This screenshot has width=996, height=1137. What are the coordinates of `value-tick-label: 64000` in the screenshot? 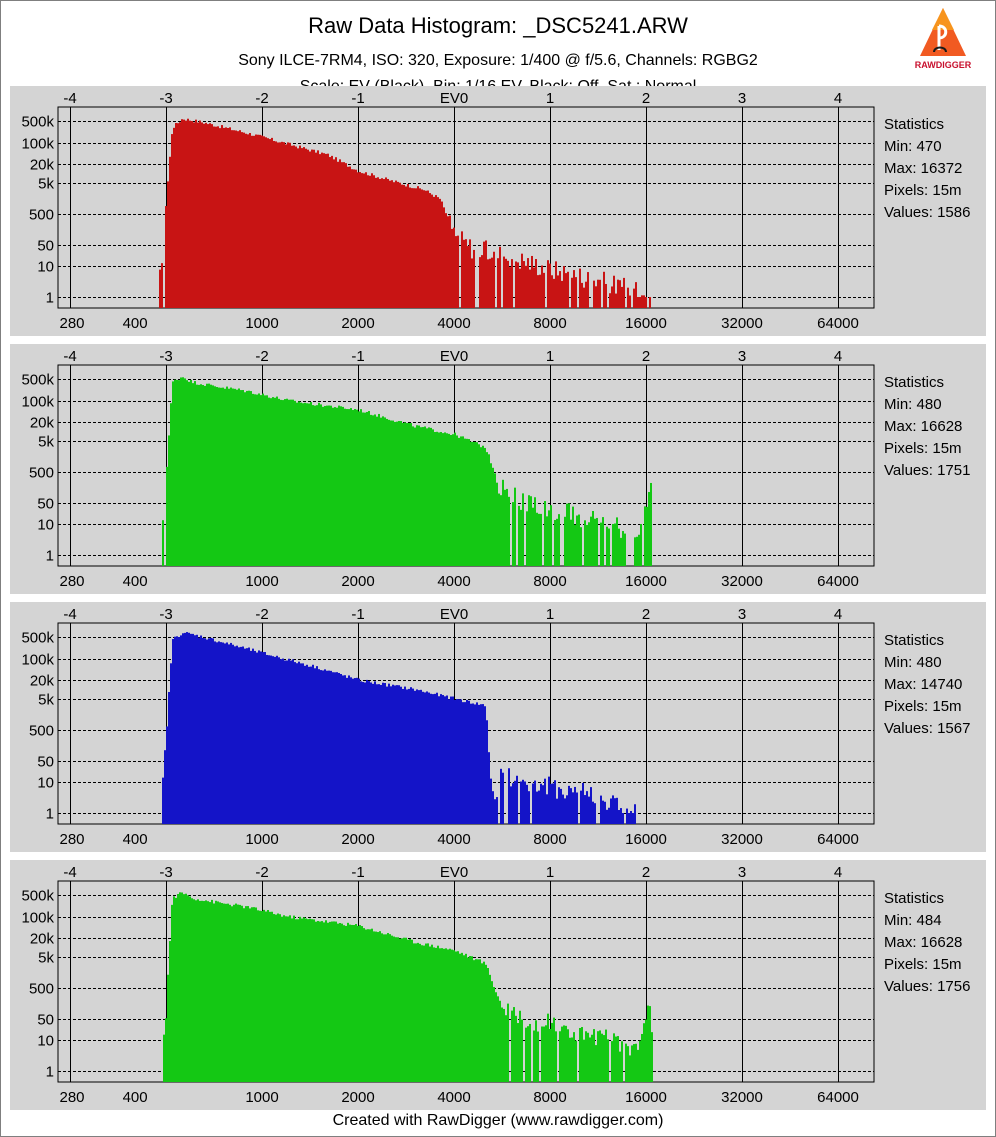 It's located at (838, 1097).